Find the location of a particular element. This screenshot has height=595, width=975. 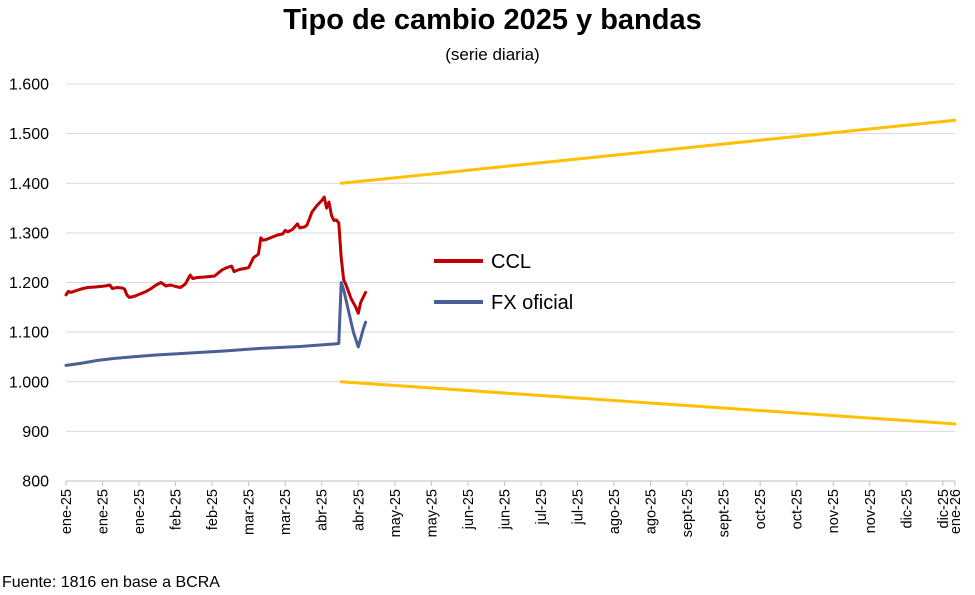

chart-title: Tipo de cambio 2025 y bandas is located at coordinates (492, 20).